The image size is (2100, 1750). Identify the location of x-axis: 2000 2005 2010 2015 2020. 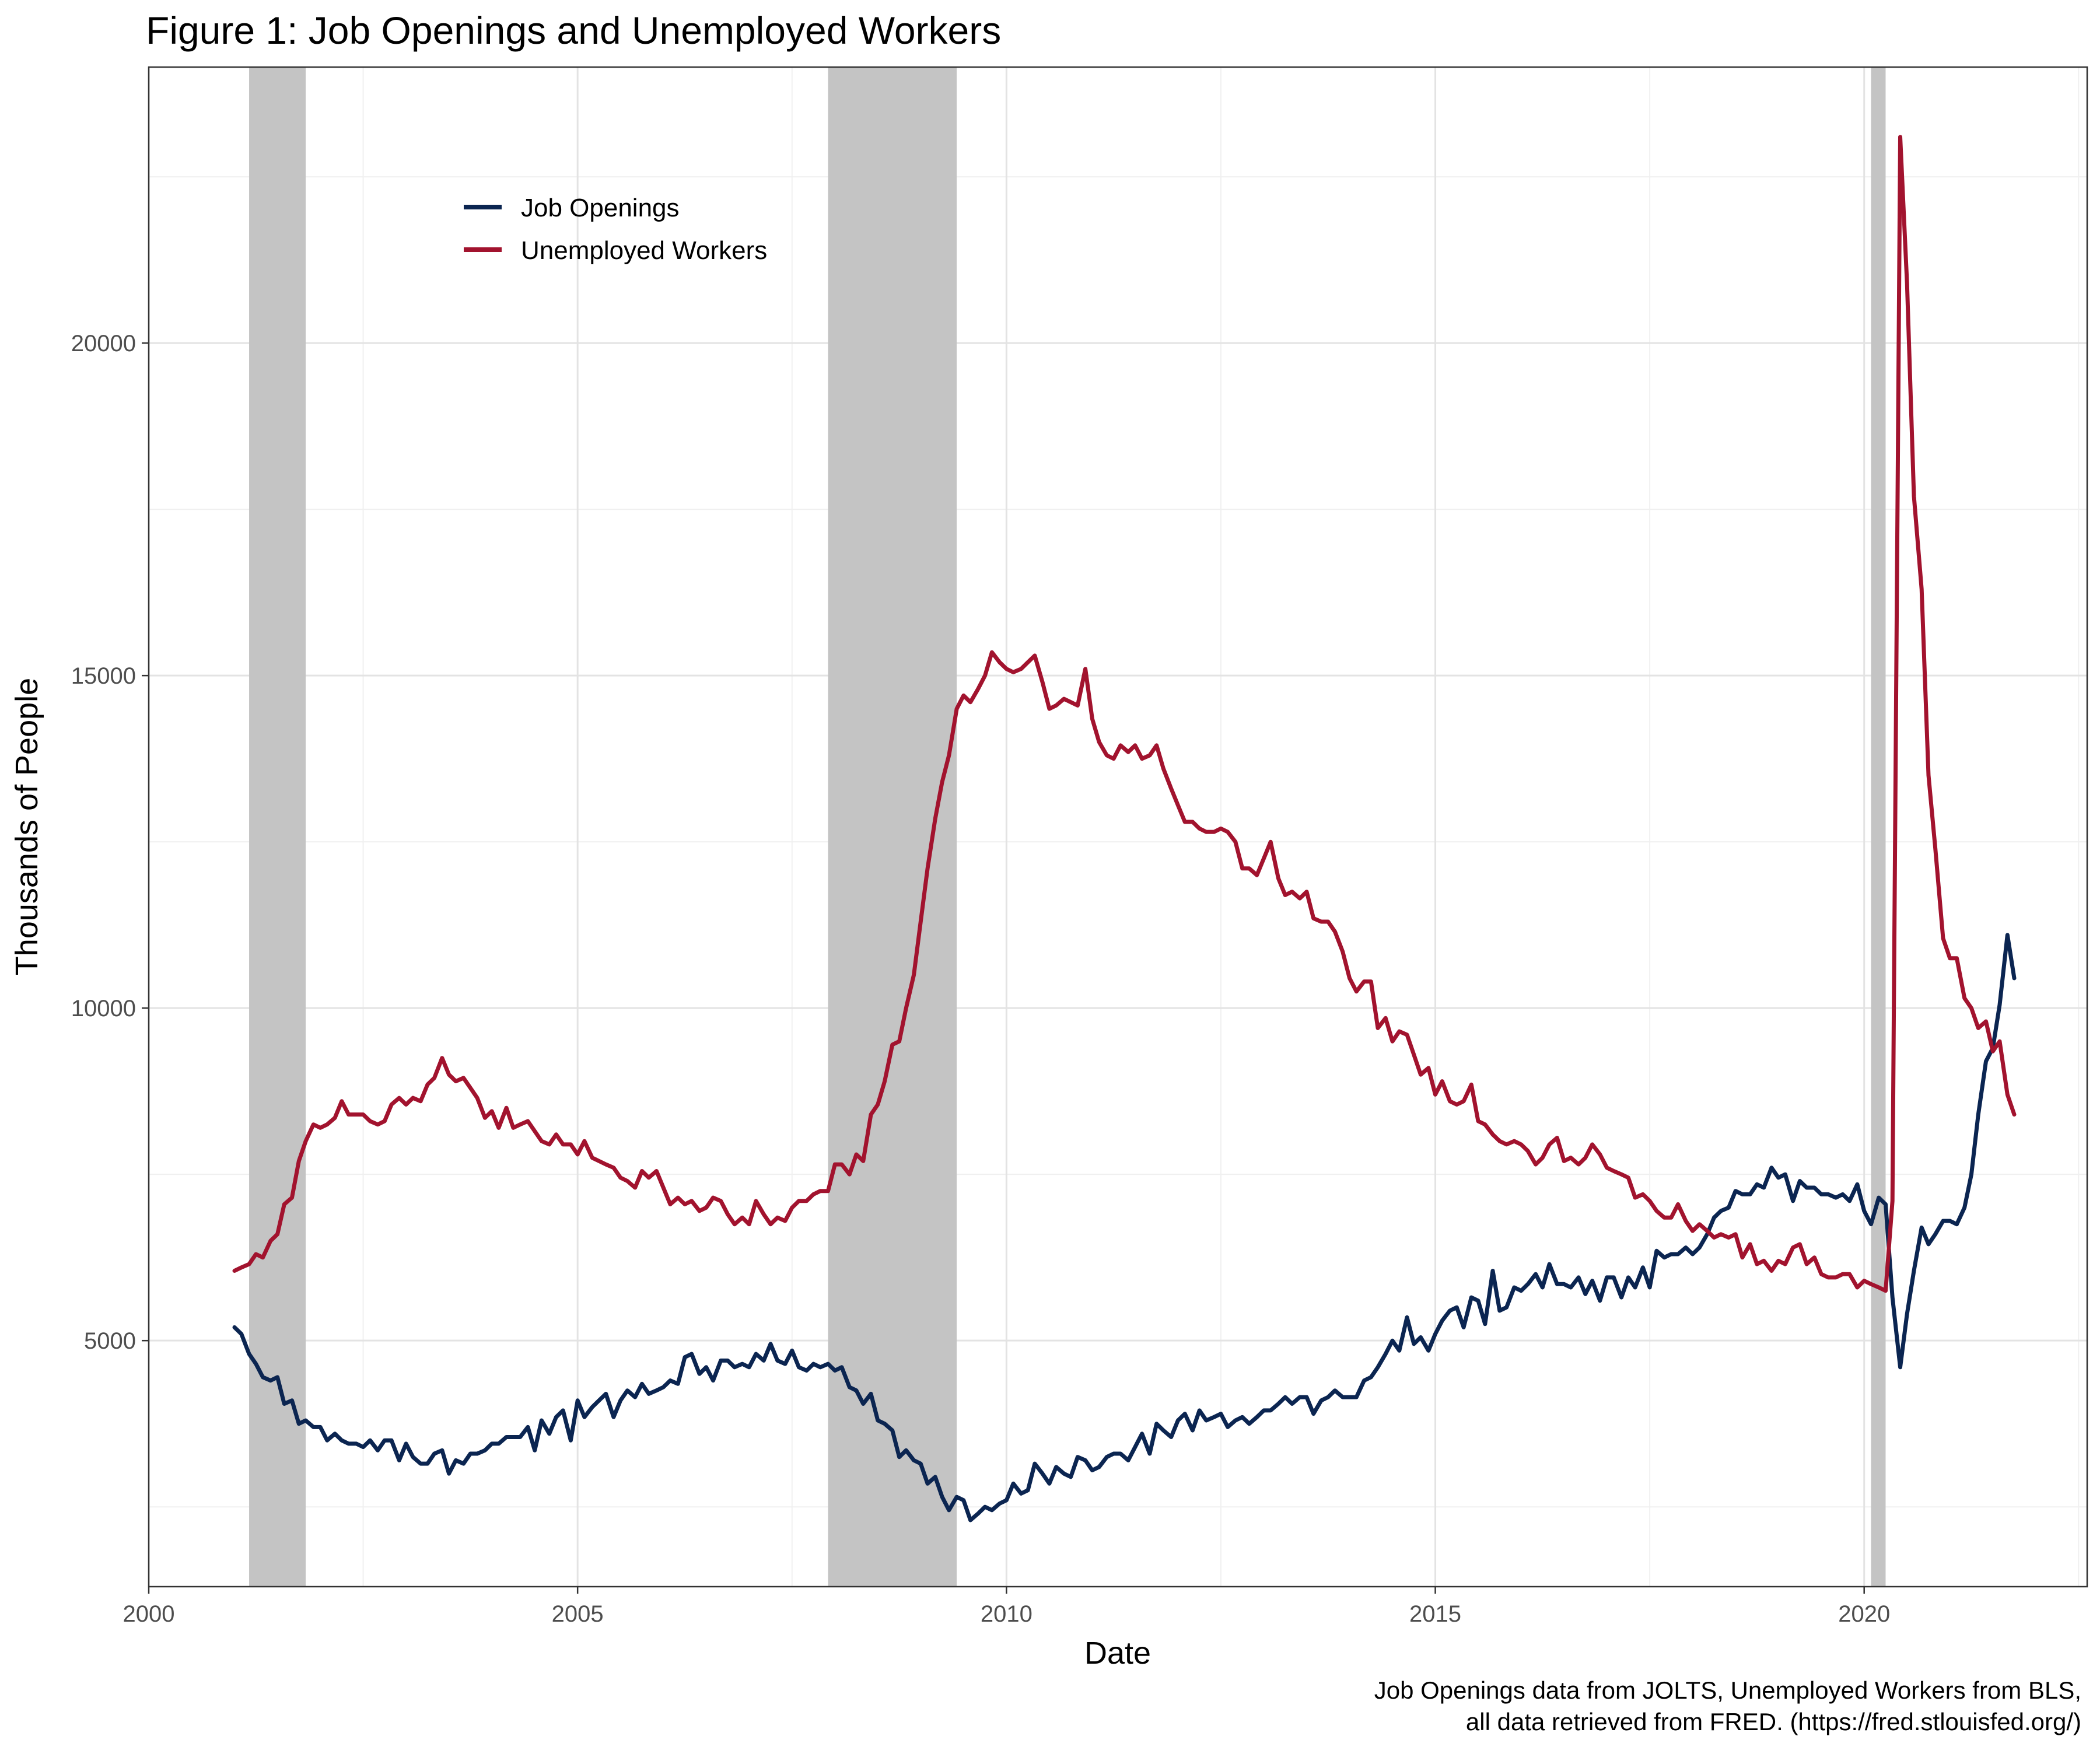
(1006, 1607).